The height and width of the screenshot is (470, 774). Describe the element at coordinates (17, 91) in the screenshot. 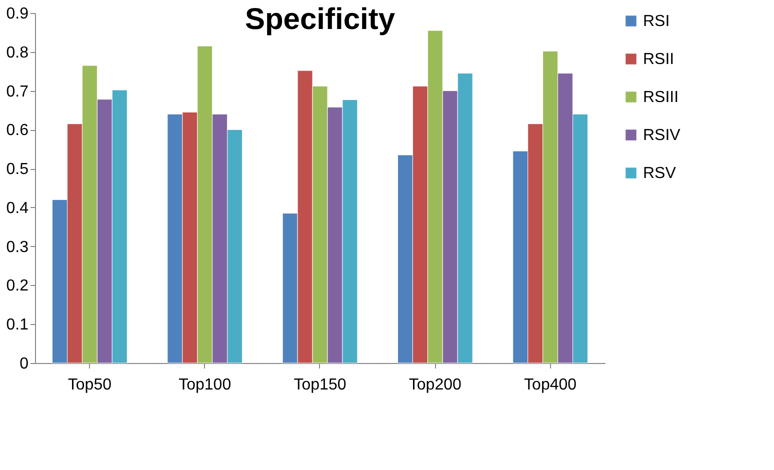

I see `y-tick-label: 0.7` at that location.